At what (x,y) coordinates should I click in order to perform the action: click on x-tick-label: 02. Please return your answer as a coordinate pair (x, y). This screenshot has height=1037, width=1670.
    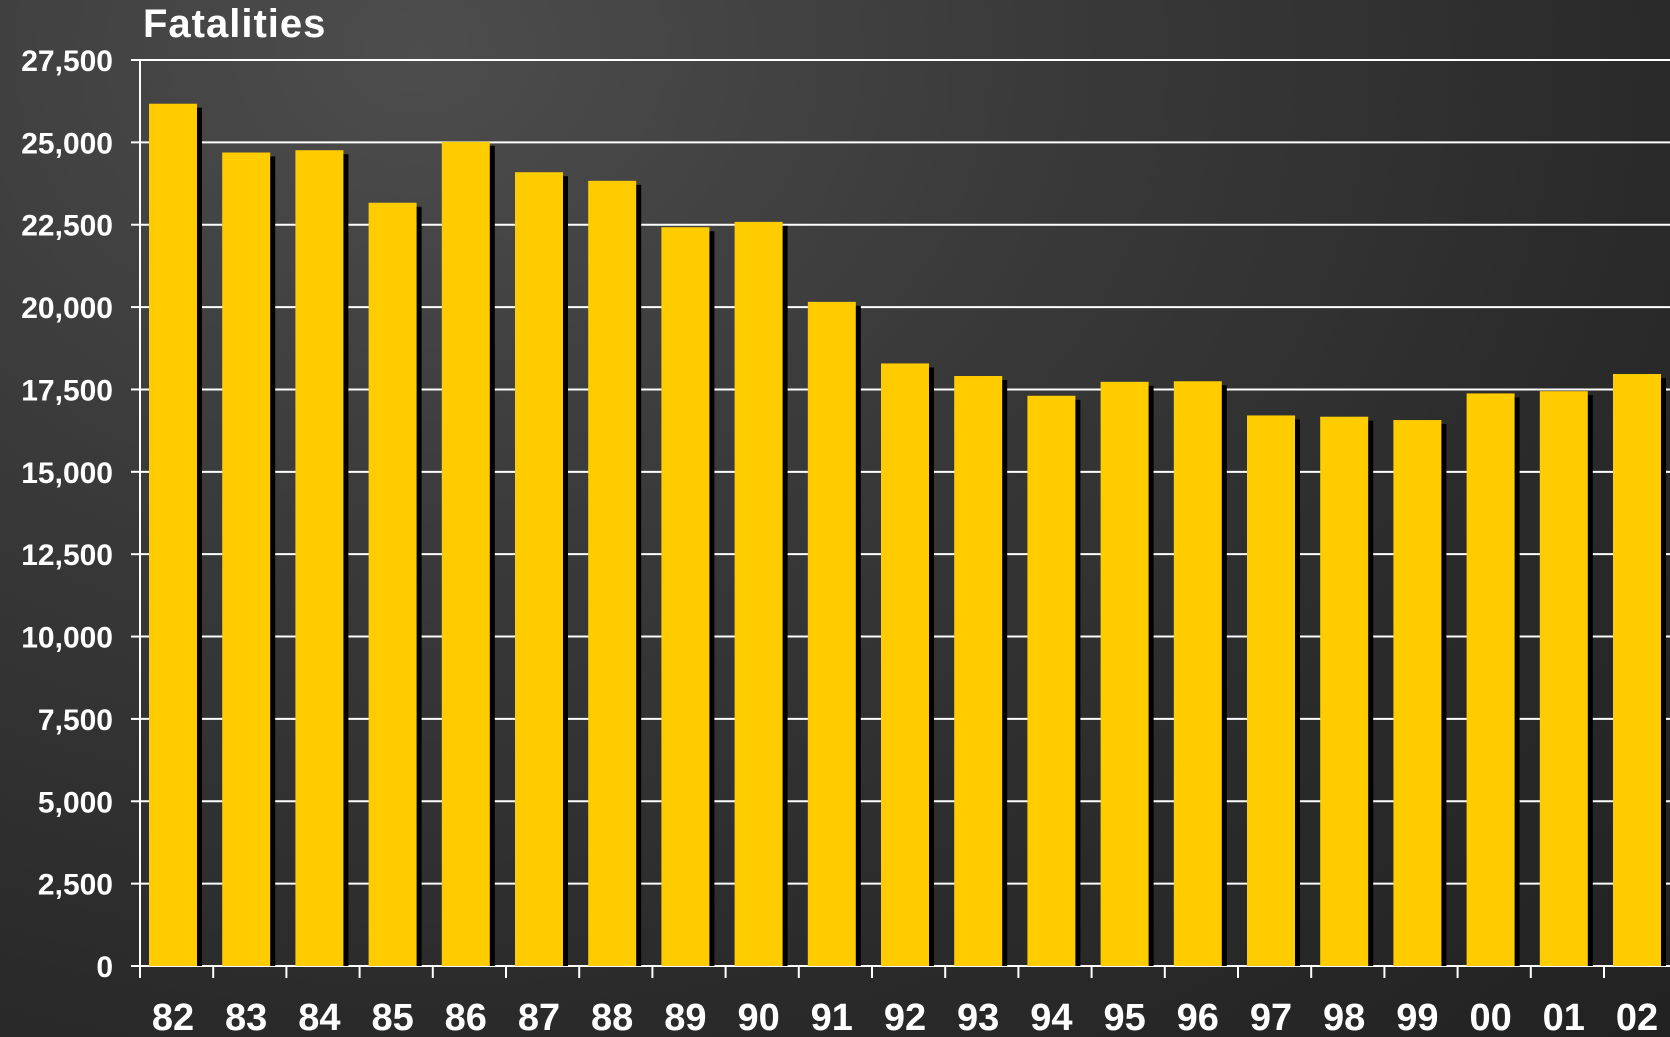
    Looking at the image, I should click on (1637, 1017).